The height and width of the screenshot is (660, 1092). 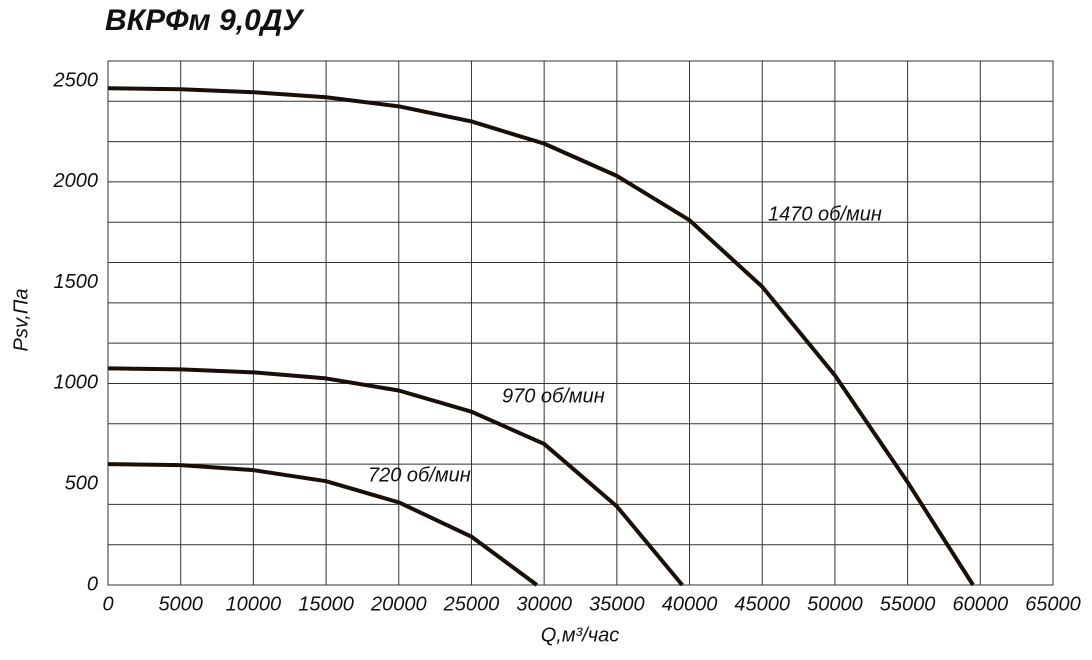 What do you see at coordinates (76, 282) in the screenshot?
I see `y-tick-label: 1500` at bounding box center [76, 282].